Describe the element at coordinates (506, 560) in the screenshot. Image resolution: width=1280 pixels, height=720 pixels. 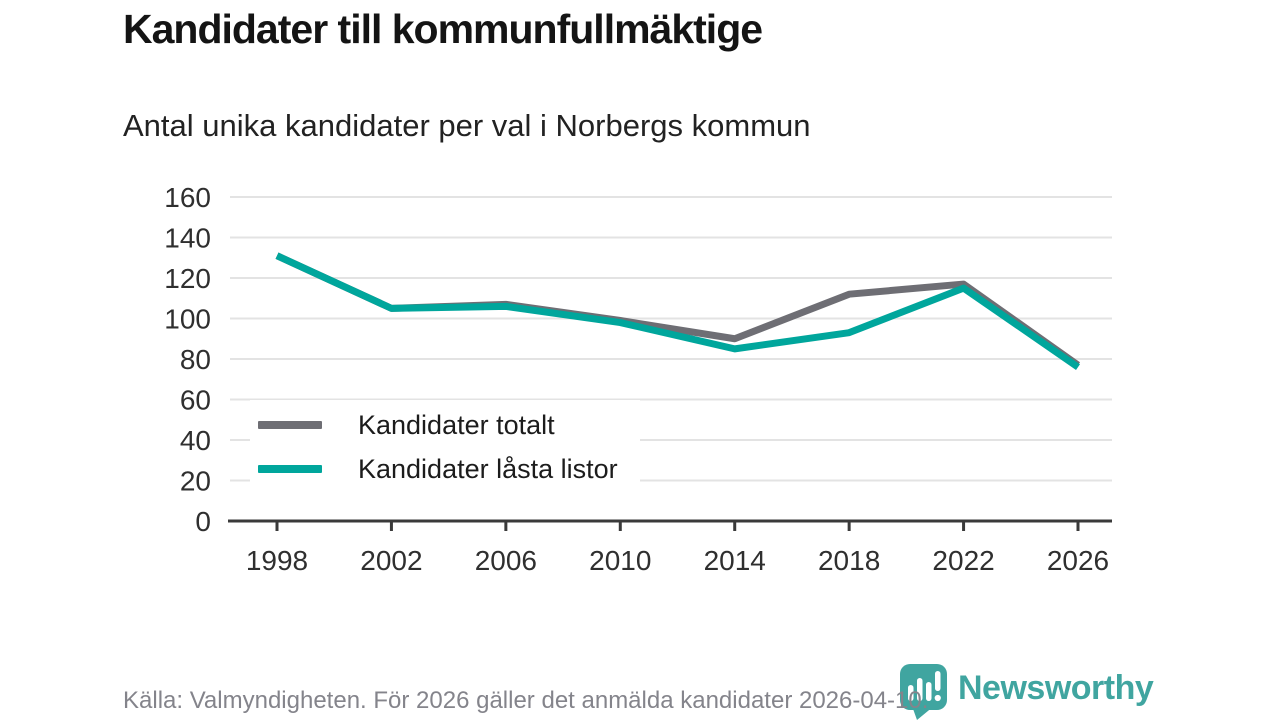
I see `svg-text: 2006` at that location.